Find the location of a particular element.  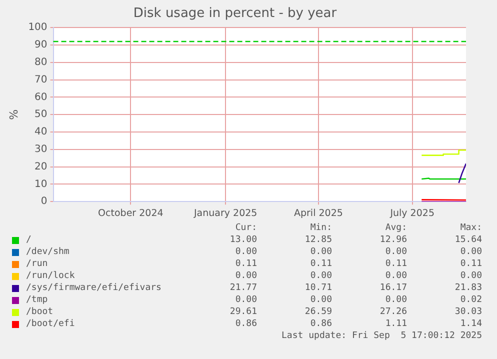

text: Avg: is located at coordinates (395, 228).